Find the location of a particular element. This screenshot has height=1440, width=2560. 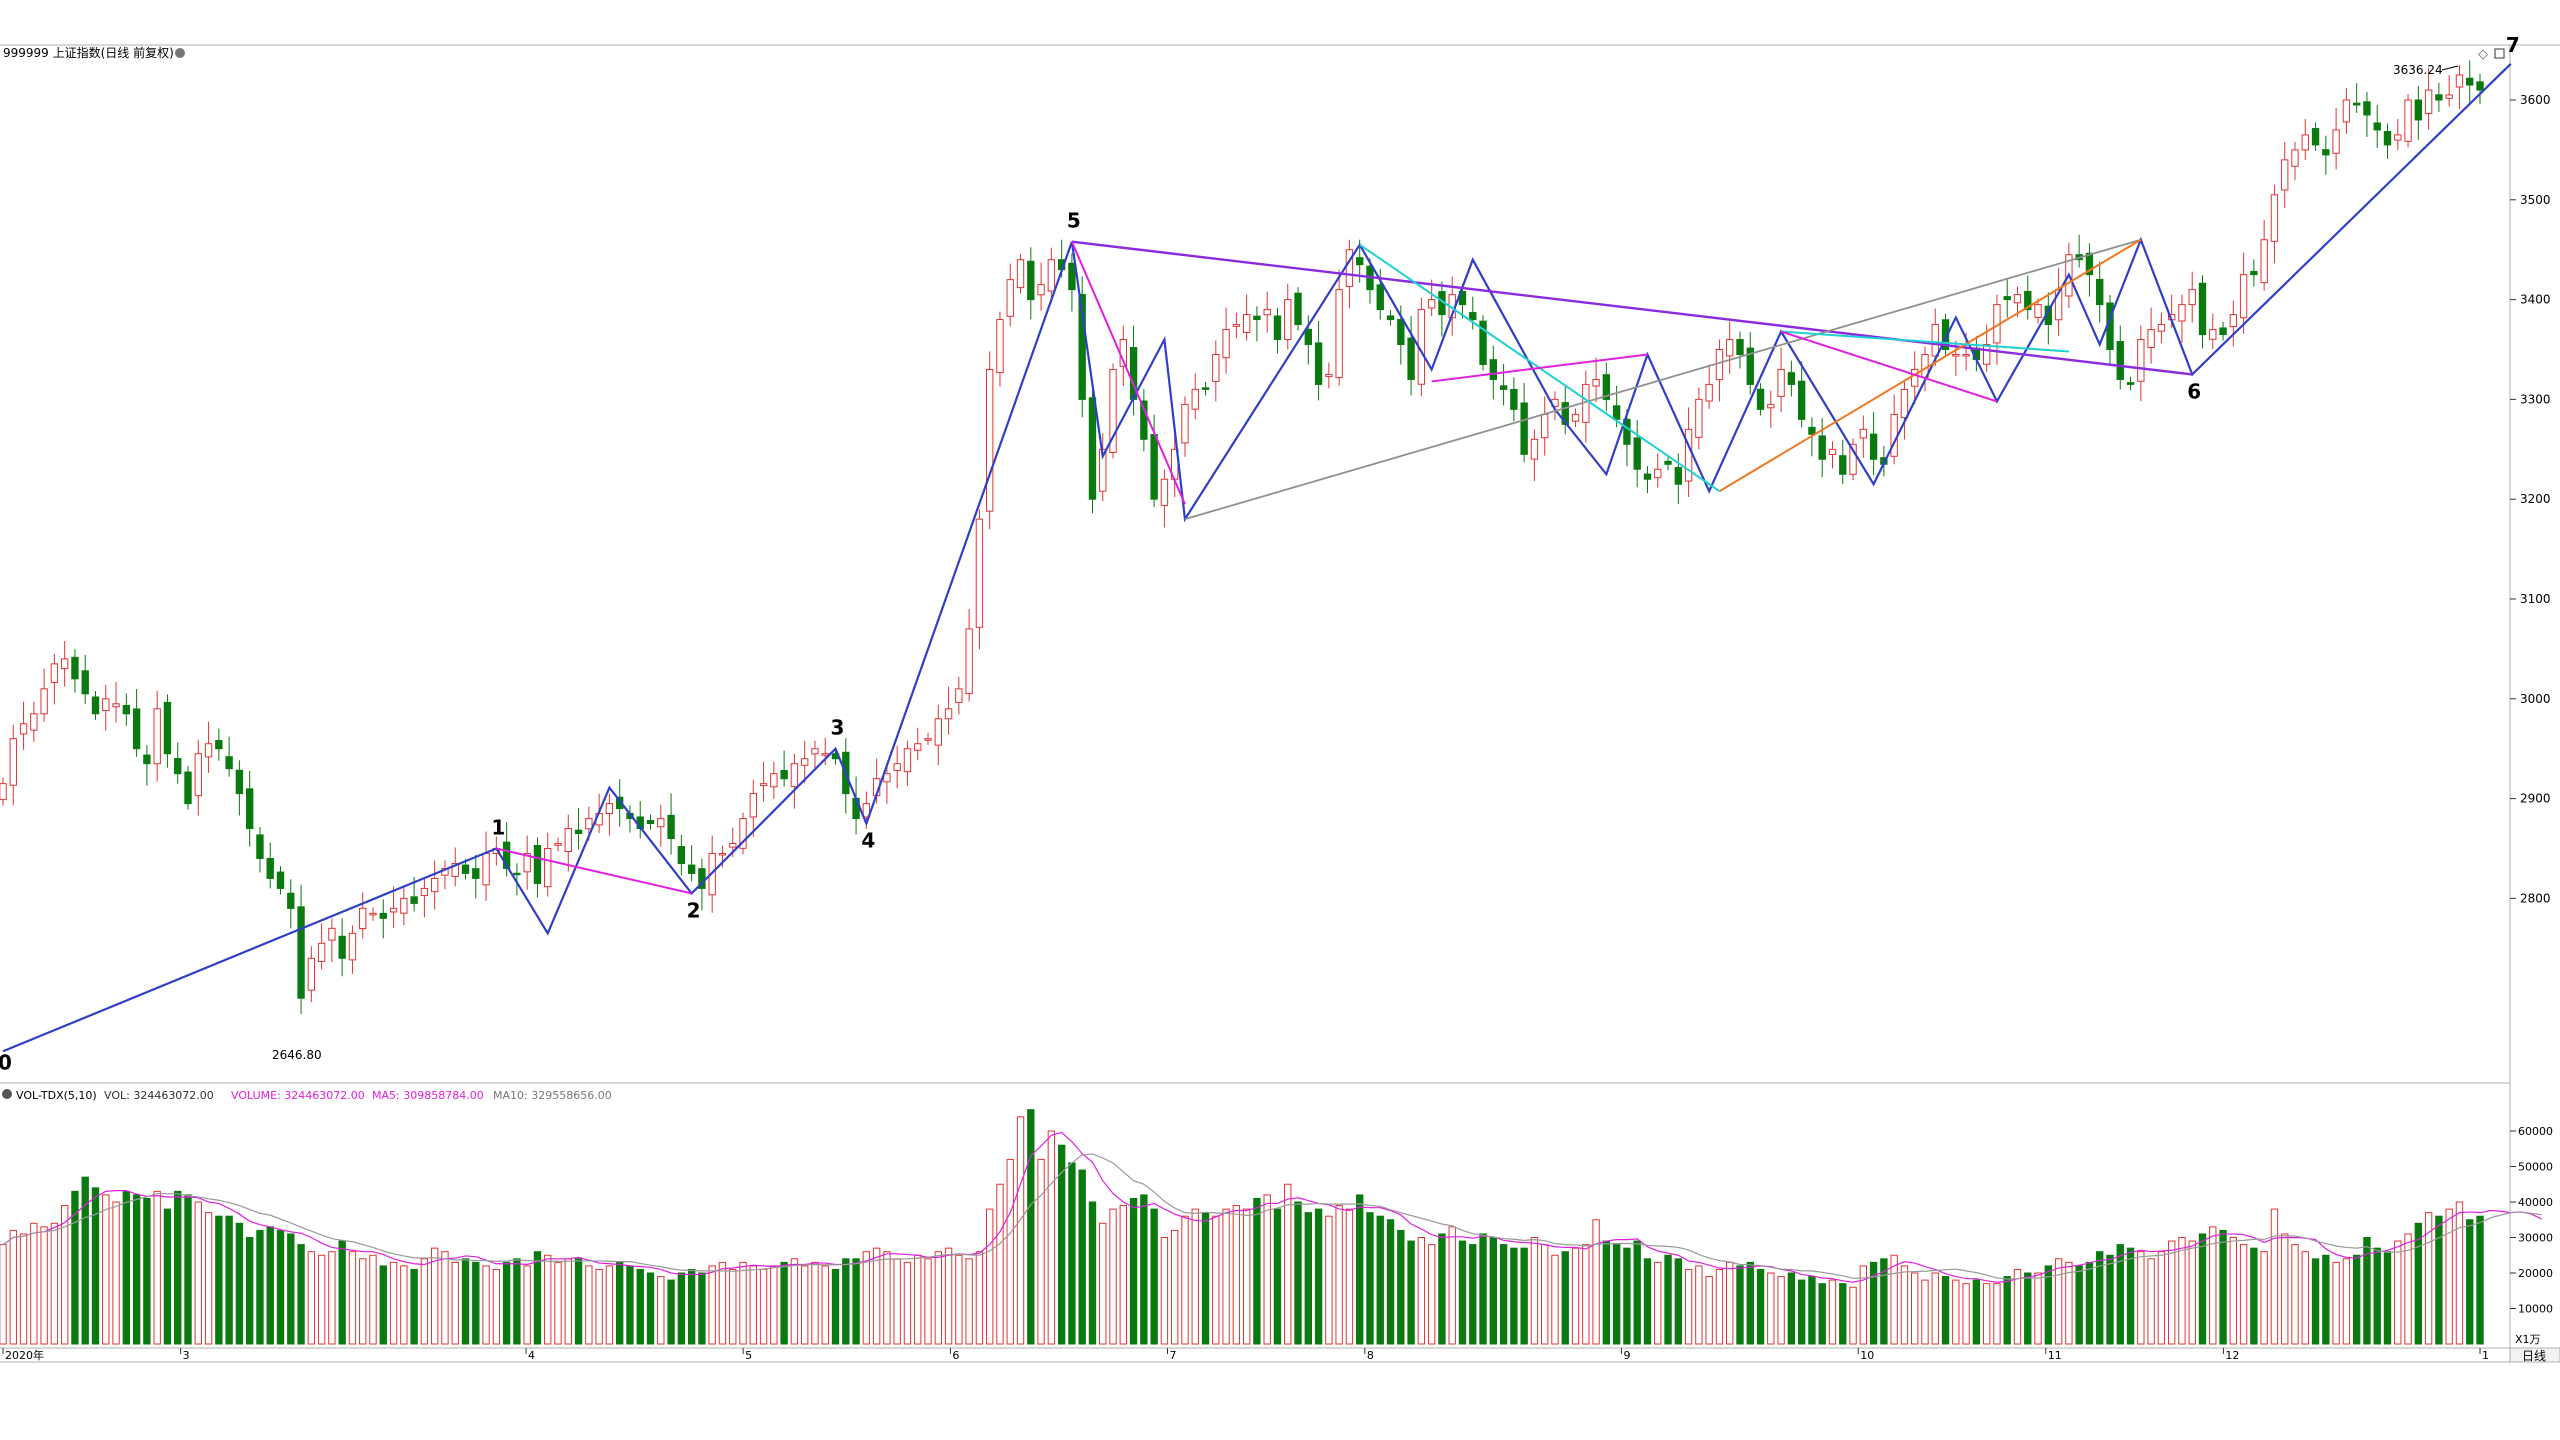

date-tick-label: 3 is located at coordinates (186, 1355).